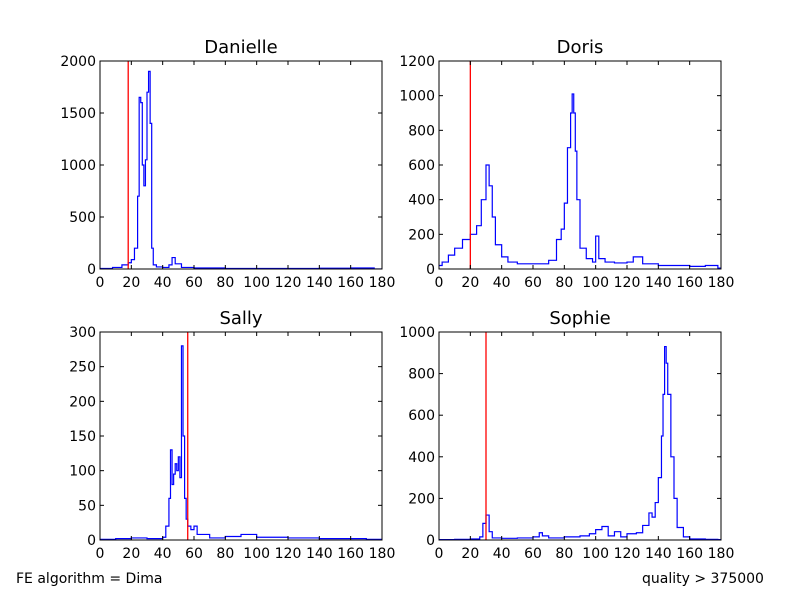 The height and width of the screenshot is (600, 800). I want to click on panel-title: Sophie, so click(579, 318).